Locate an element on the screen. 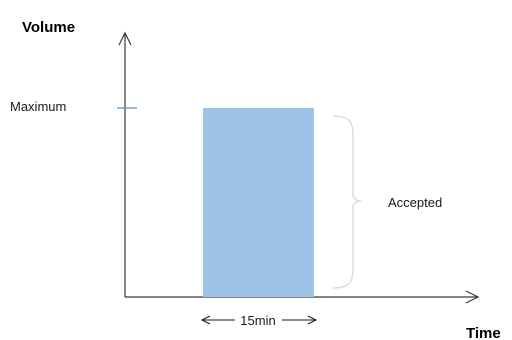 The height and width of the screenshot is (340, 512). accepted-label: Accepted is located at coordinates (415, 202).